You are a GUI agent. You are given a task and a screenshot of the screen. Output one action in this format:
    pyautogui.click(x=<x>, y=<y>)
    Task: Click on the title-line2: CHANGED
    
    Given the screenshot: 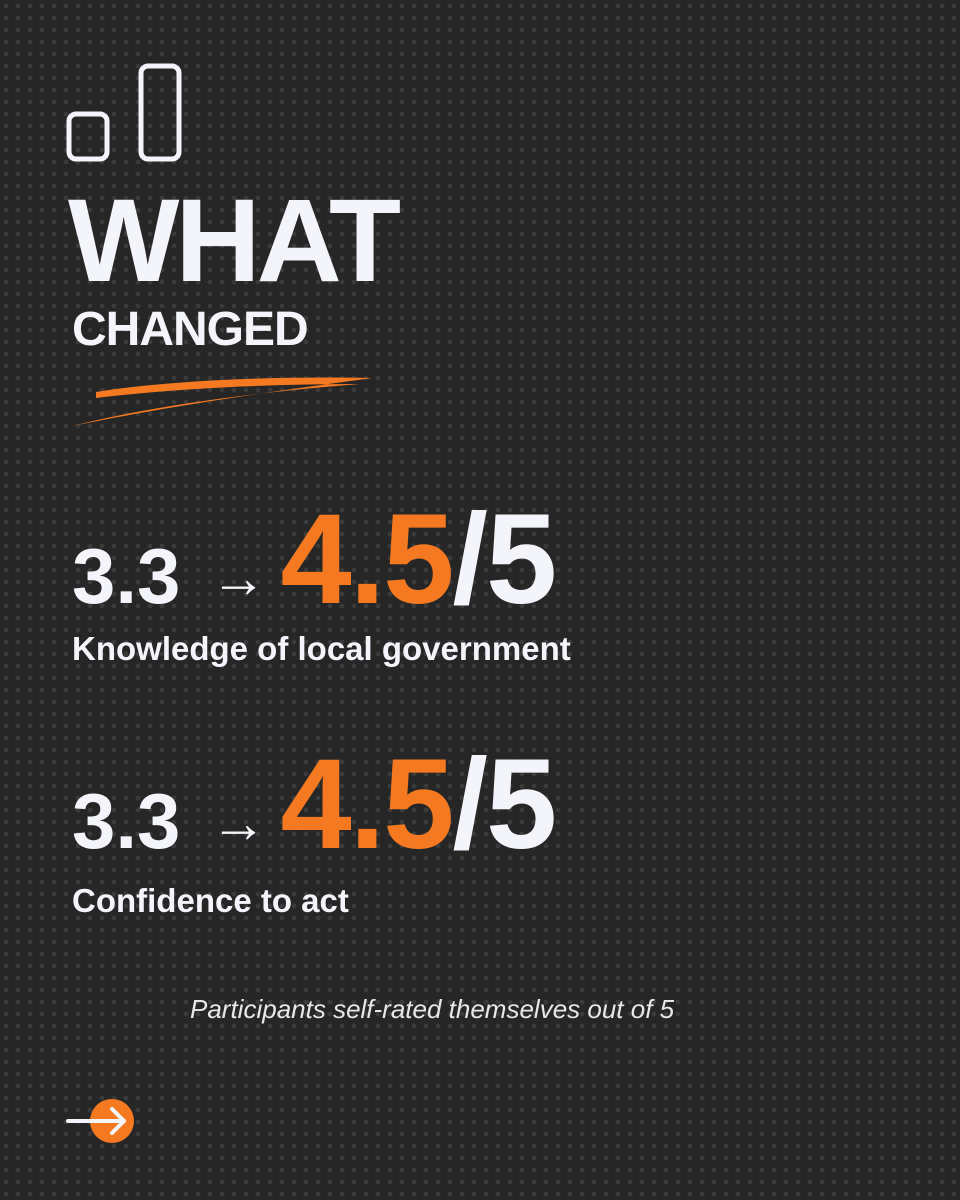 What is the action you would take?
    pyautogui.click(x=190, y=329)
    